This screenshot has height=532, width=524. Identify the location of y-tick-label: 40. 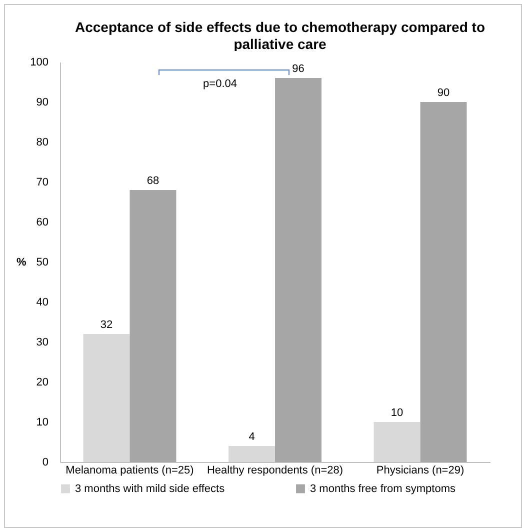
(42, 302).